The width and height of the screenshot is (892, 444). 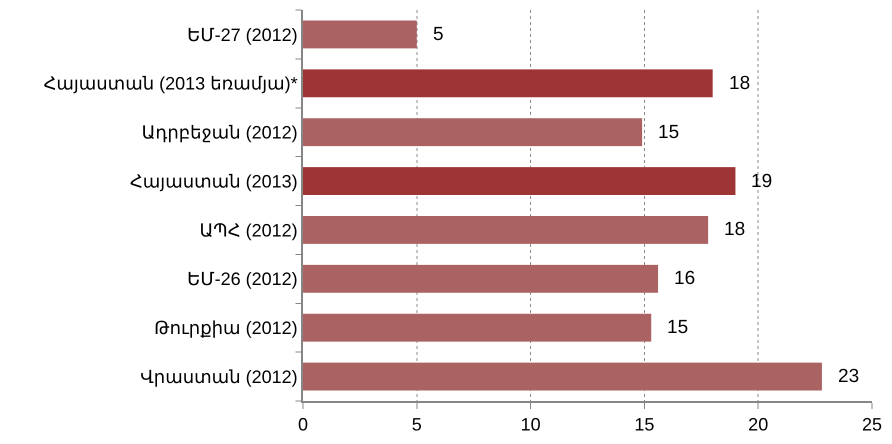 I want to click on y-tick-label: Հայաստան (2013 եռամյա)*, so click(x=170, y=84).